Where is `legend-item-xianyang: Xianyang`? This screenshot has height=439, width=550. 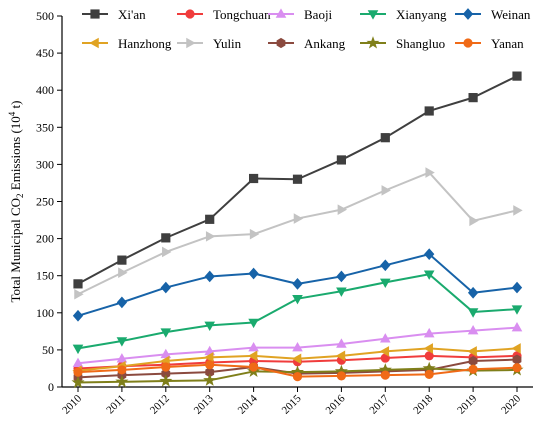
legend-item-xianyang: Xianyang is located at coordinates (403, 14).